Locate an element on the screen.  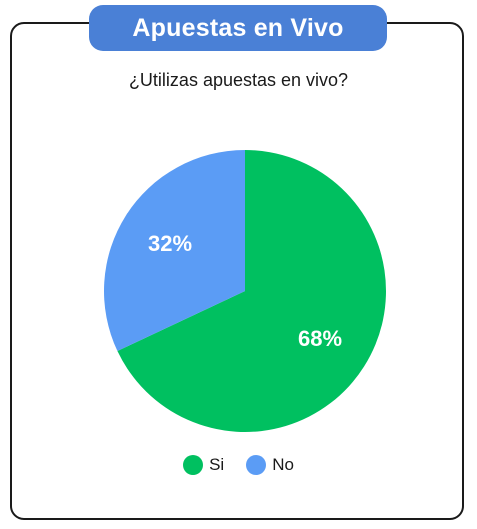
legend-label-si: Si is located at coordinates (217, 464).